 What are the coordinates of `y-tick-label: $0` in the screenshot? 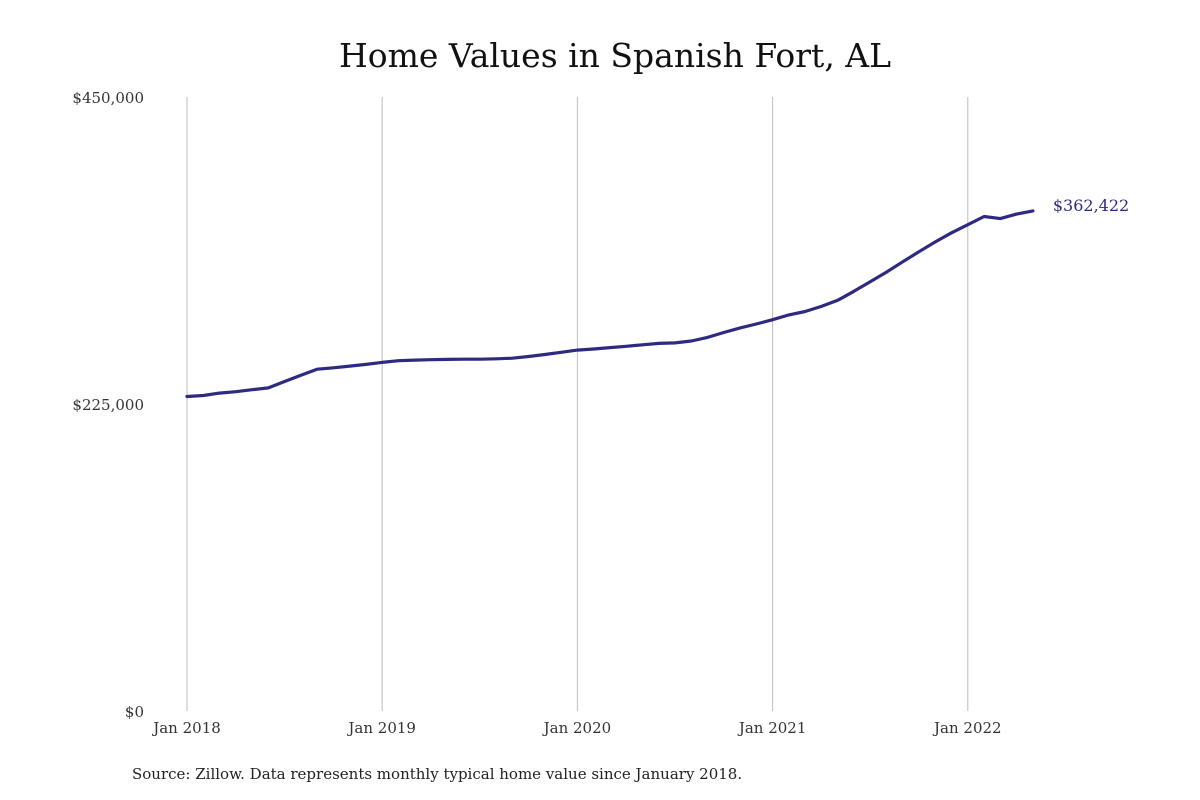 It's located at (134, 712).